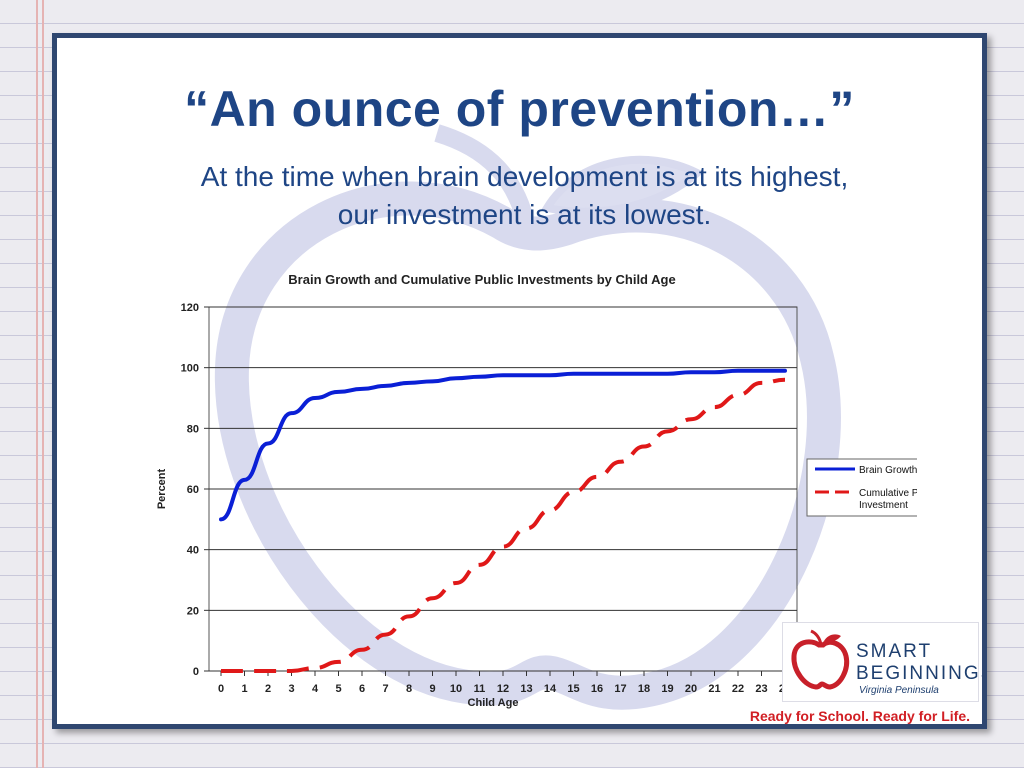 The height and width of the screenshot is (768, 1024). What do you see at coordinates (190, 369) in the screenshot?
I see `y-tick-label: 100` at bounding box center [190, 369].